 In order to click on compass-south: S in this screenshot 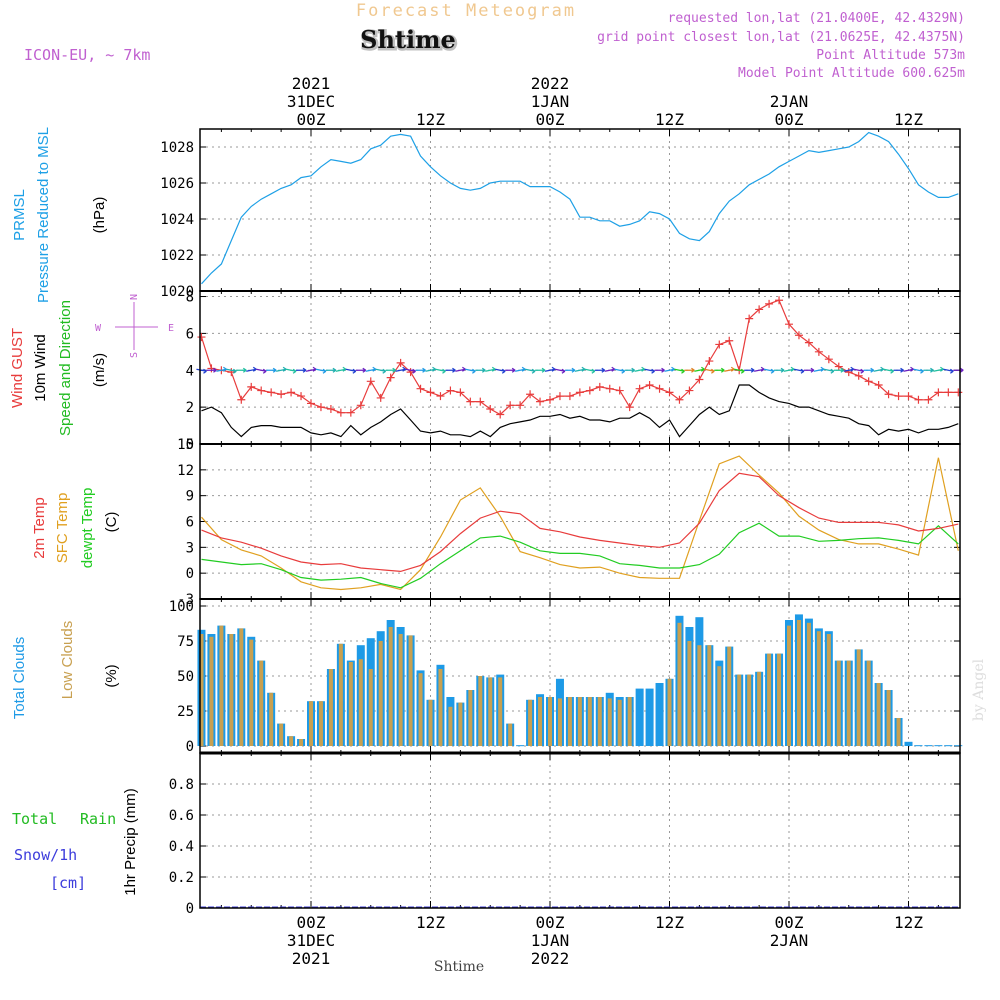, I will do `click(134, 355)`.